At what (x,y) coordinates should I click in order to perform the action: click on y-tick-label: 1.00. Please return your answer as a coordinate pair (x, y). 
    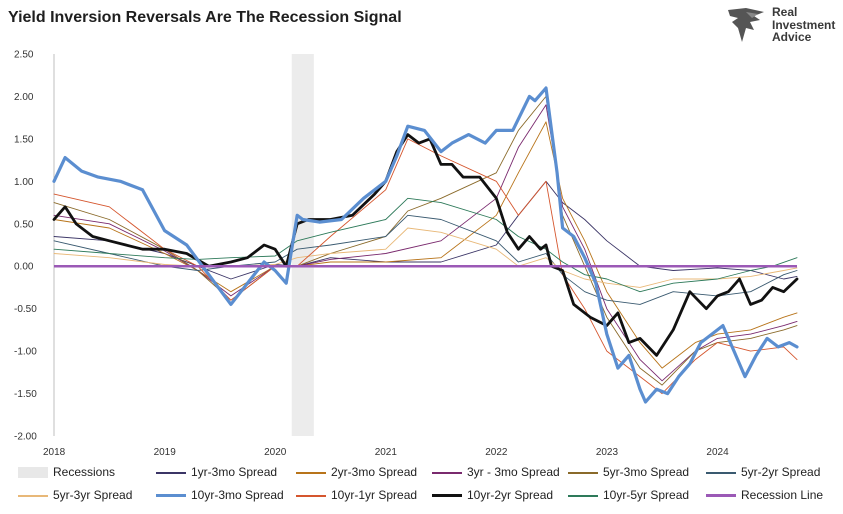
    Looking at the image, I should click on (24, 182).